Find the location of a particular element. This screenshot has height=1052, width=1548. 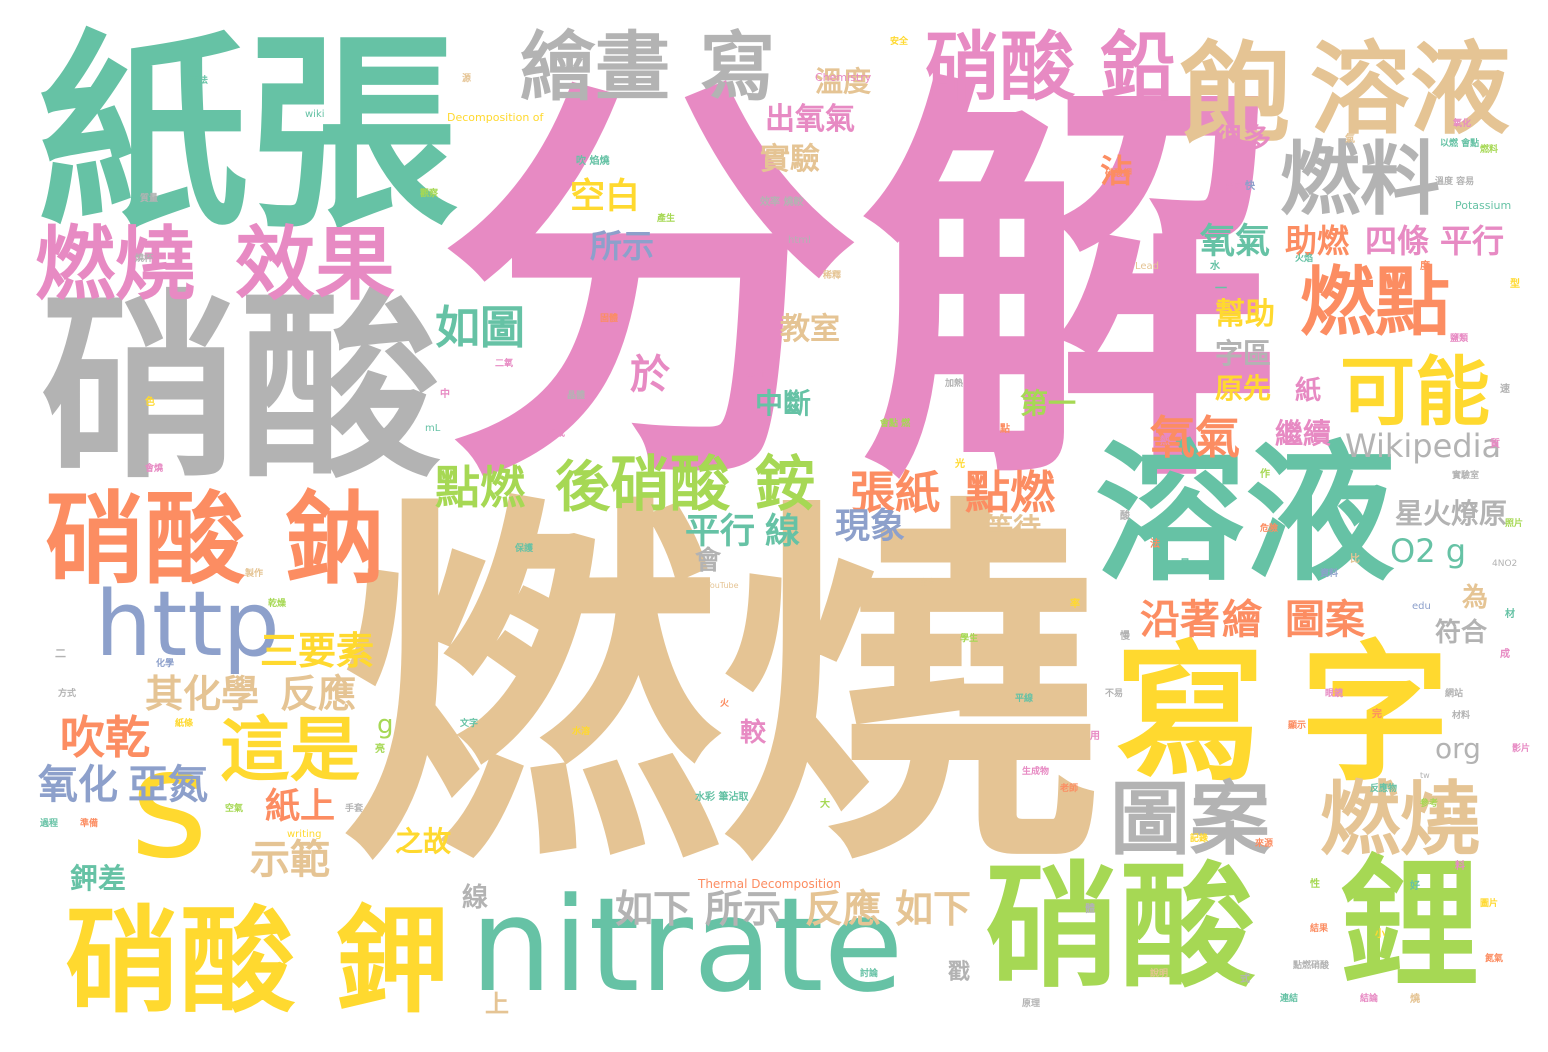

word-jia: 鉀 is located at coordinates (393, 962).